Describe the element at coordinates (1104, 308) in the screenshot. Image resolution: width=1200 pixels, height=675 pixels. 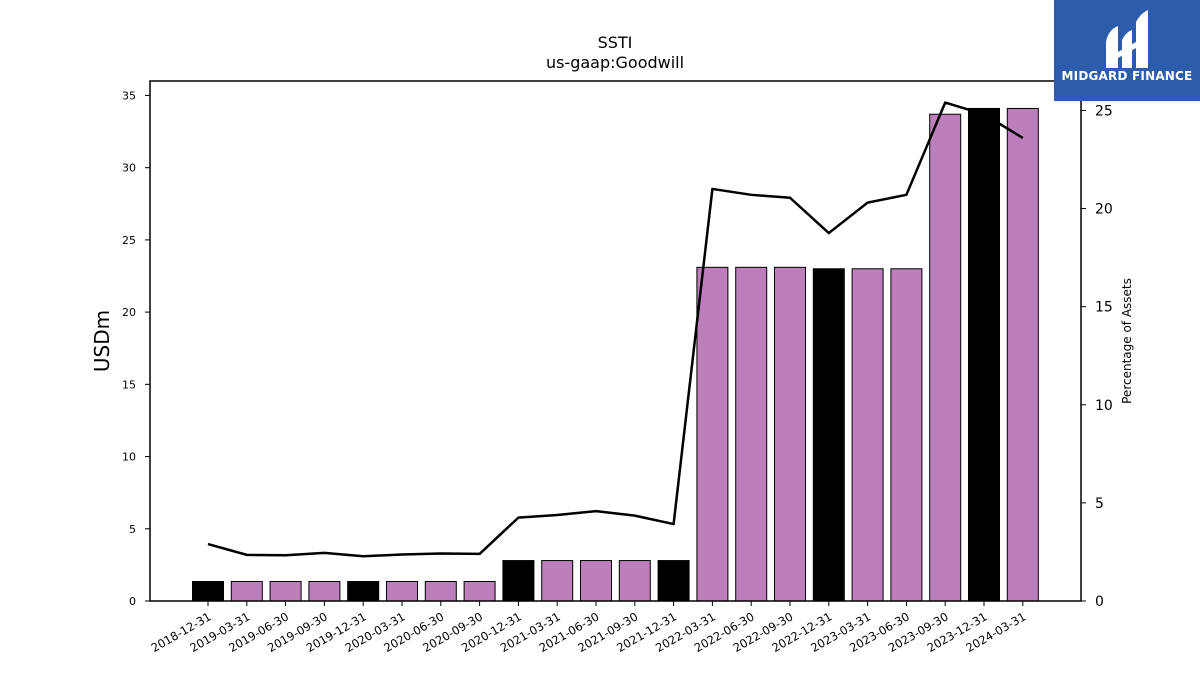
I see `y2-tick-label: 15` at that location.